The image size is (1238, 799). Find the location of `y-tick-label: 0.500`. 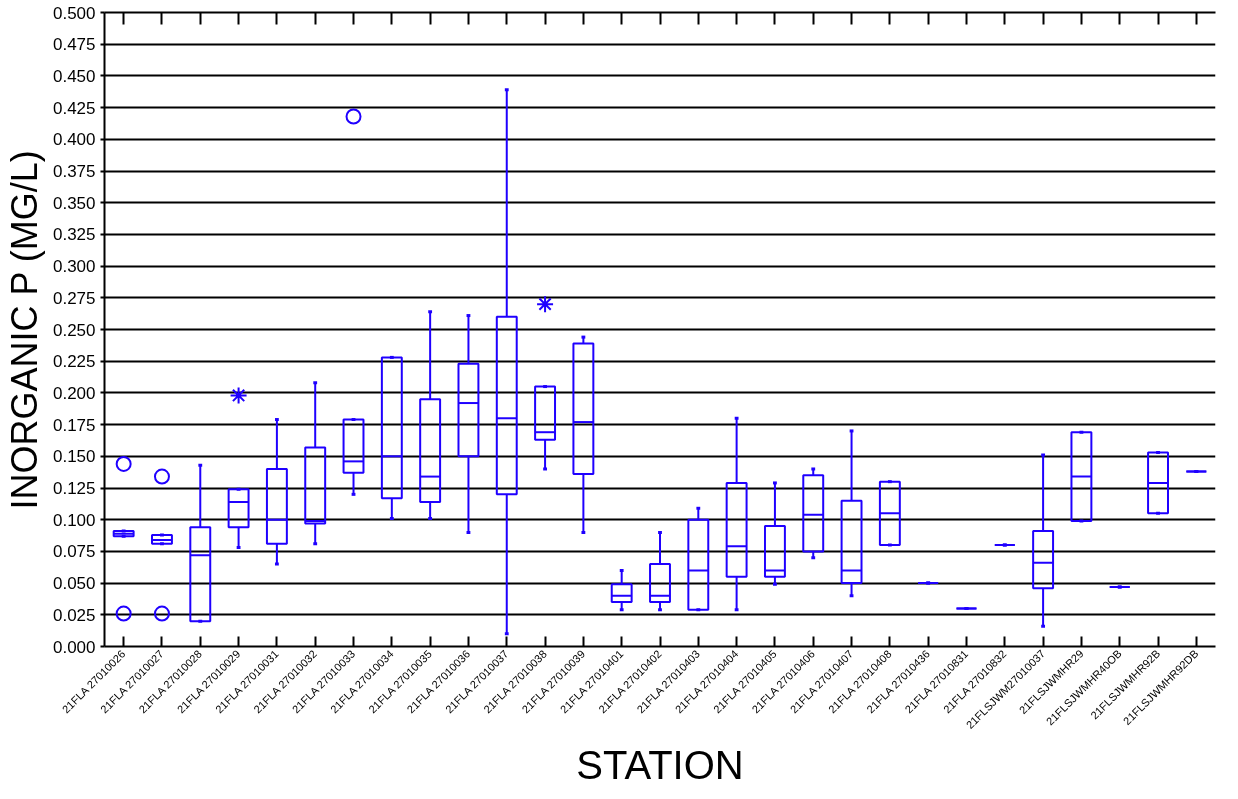

y-tick-label: 0.500 is located at coordinates (74, 13).